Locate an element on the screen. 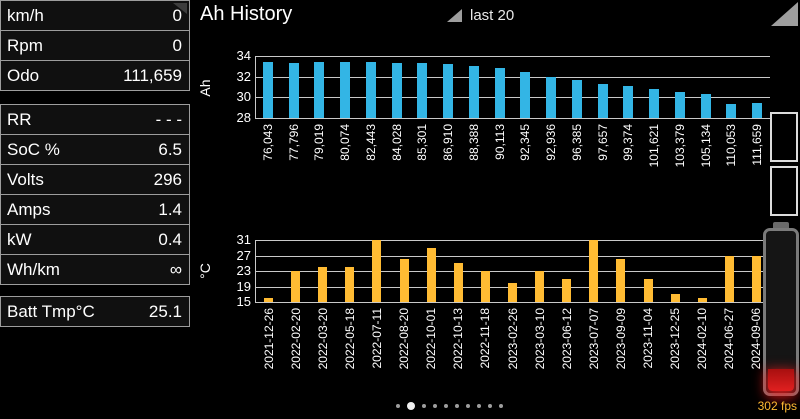  gauge-value-volts: 296 is located at coordinates (167, 179).